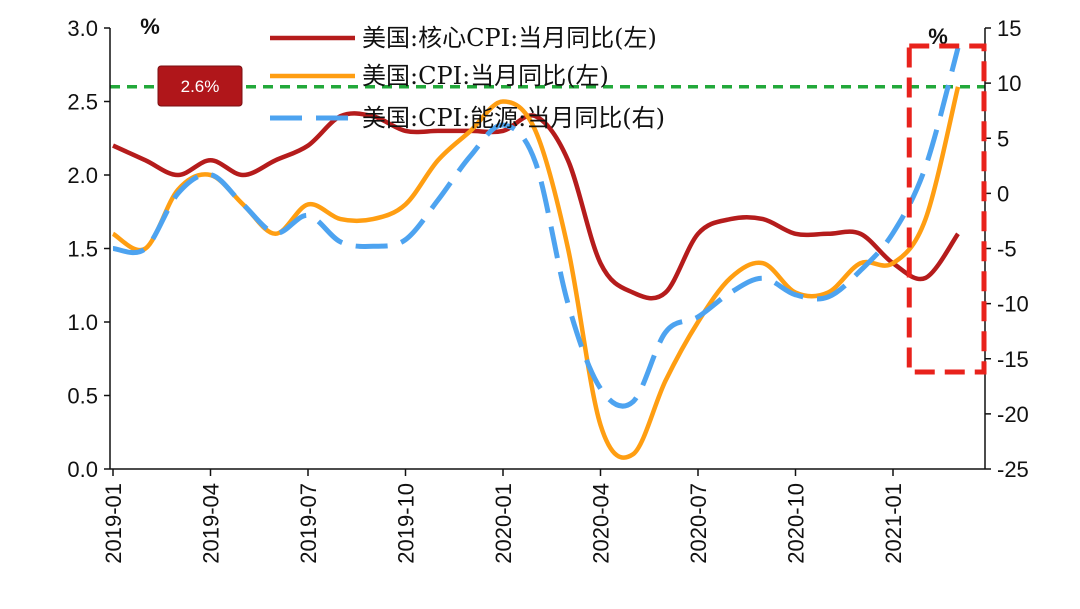 The width and height of the screenshot is (1080, 609). Describe the element at coordinates (1007, 249) in the screenshot. I see `y-right-tick-label: -5` at that location.